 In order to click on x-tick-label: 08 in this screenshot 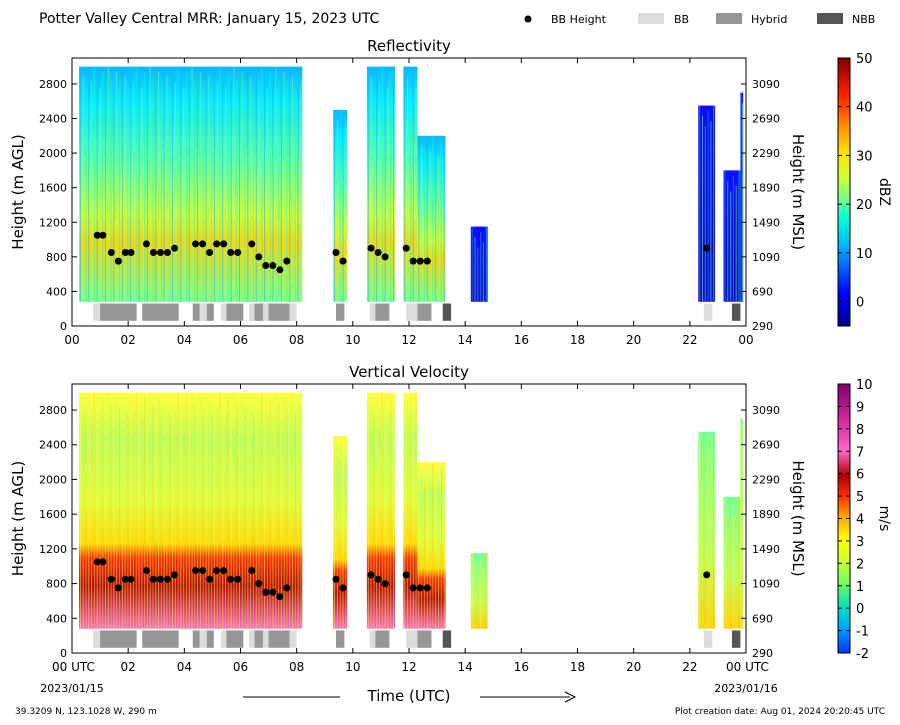, I will do `click(296, 340)`.